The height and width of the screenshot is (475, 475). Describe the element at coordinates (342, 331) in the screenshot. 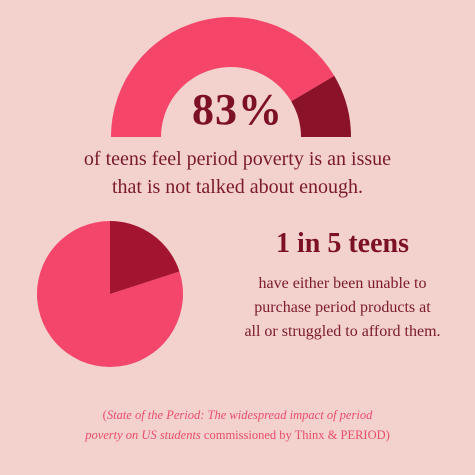

I see `stat-ratio-line-3: all or struggled to afford them.` at that location.